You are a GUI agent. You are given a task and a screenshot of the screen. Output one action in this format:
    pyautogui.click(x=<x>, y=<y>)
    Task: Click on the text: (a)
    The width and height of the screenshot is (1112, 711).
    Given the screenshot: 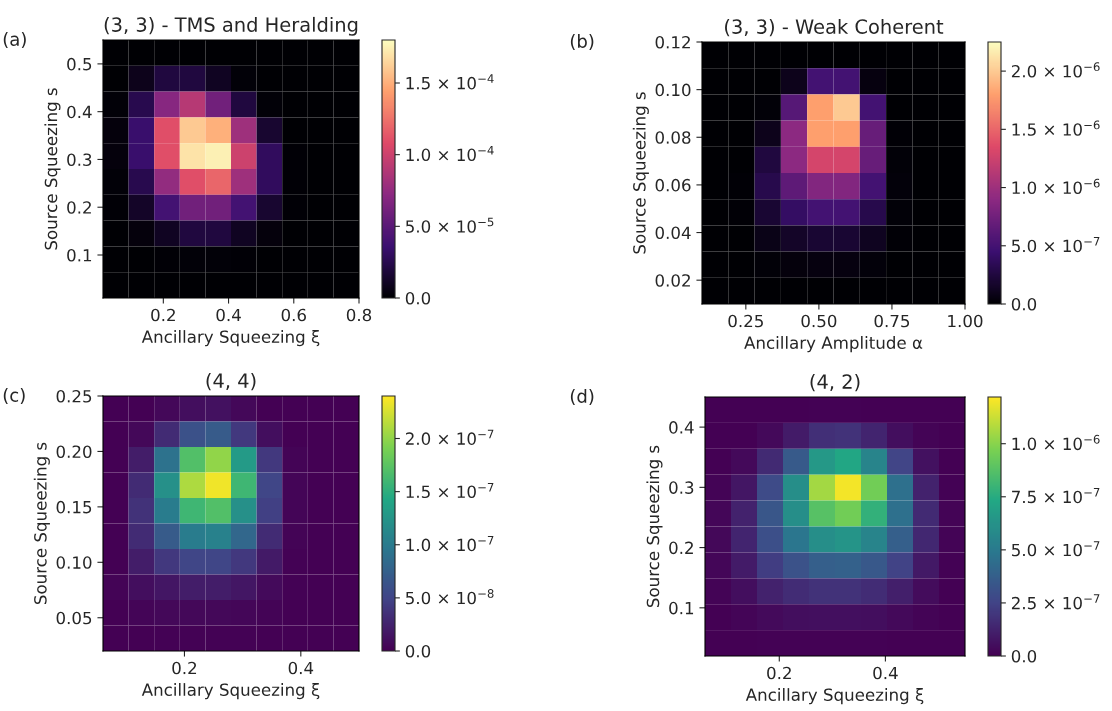 What is the action you would take?
    pyautogui.click(x=14, y=40)
    